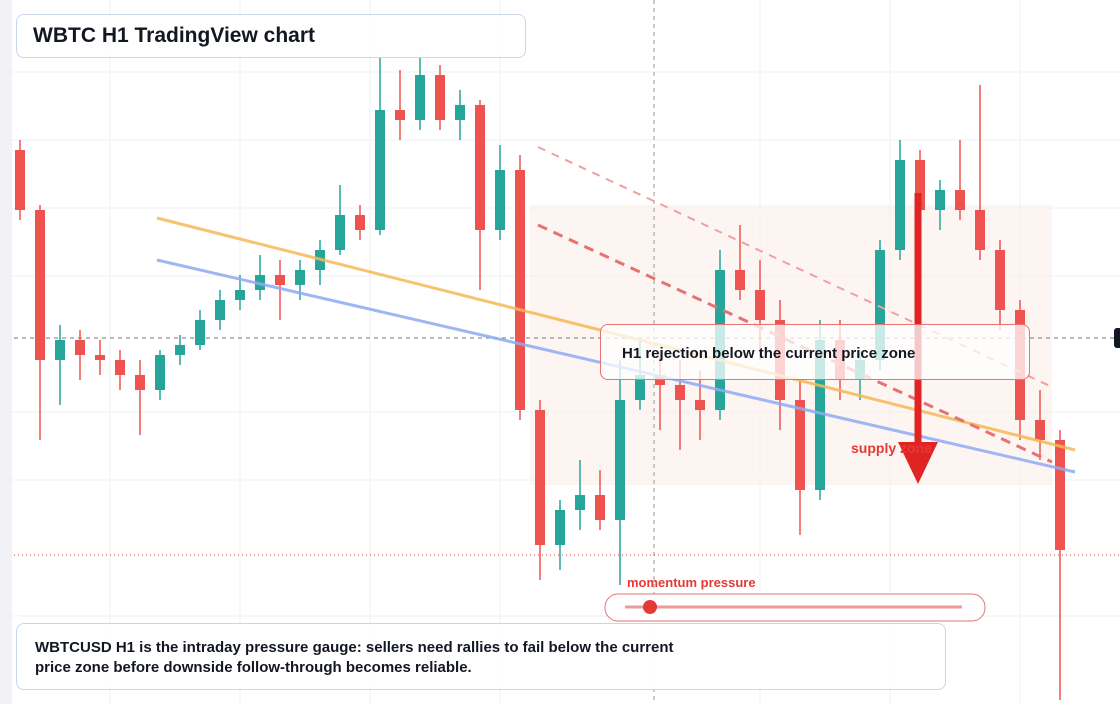 The height and width of the screenshot is (704, 1120). I want to click on title: WBTC H1 TradingView chart, so click(271, 36).